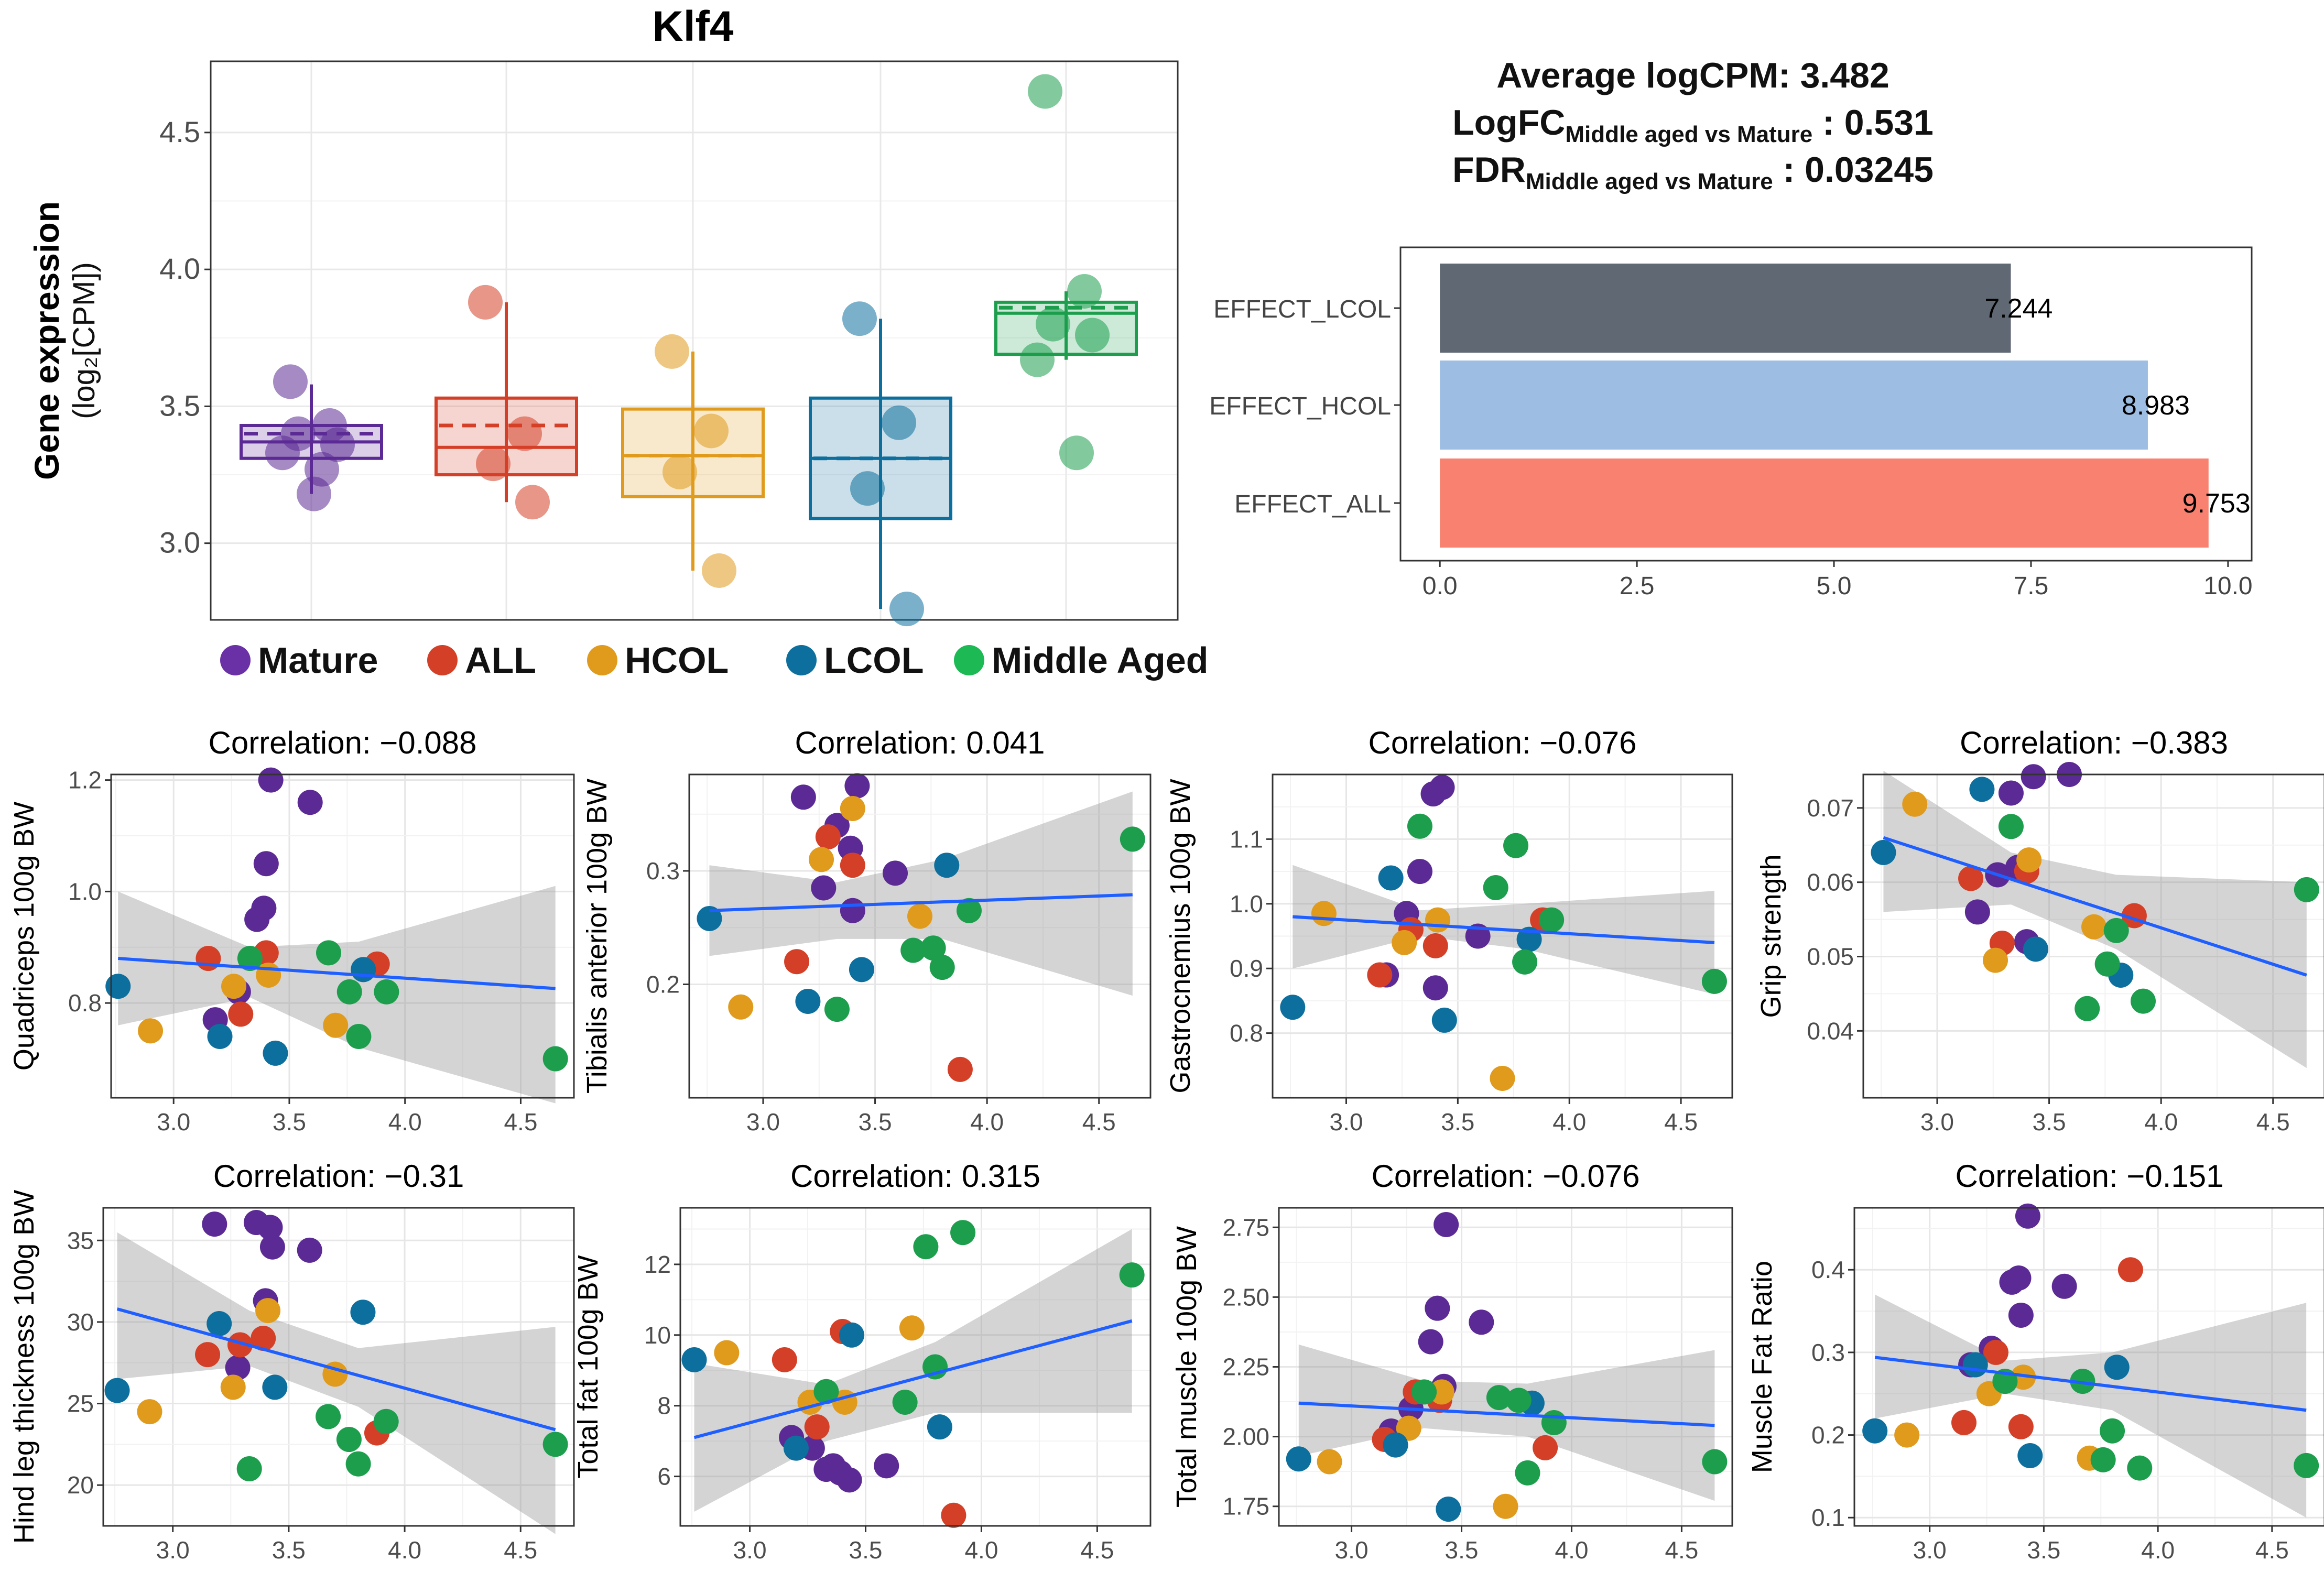 This screenshot has height=1583, width=2324. I want to click on scatter-ytick-label: 35, so click(80, 1241).